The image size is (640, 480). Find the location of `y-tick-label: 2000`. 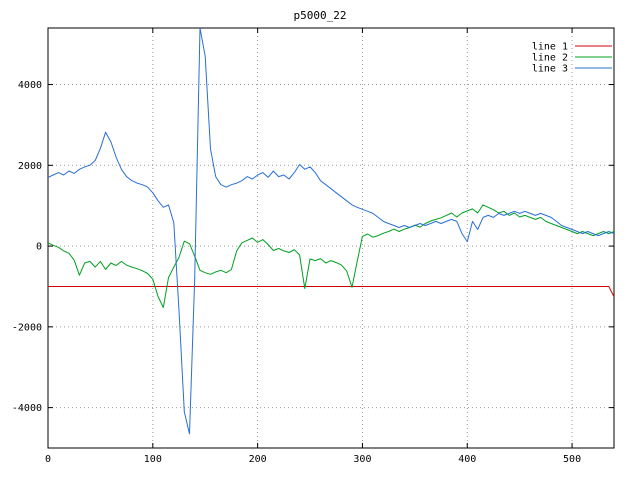

y-tick-label: 2000 is located at coordinates (30, 166).